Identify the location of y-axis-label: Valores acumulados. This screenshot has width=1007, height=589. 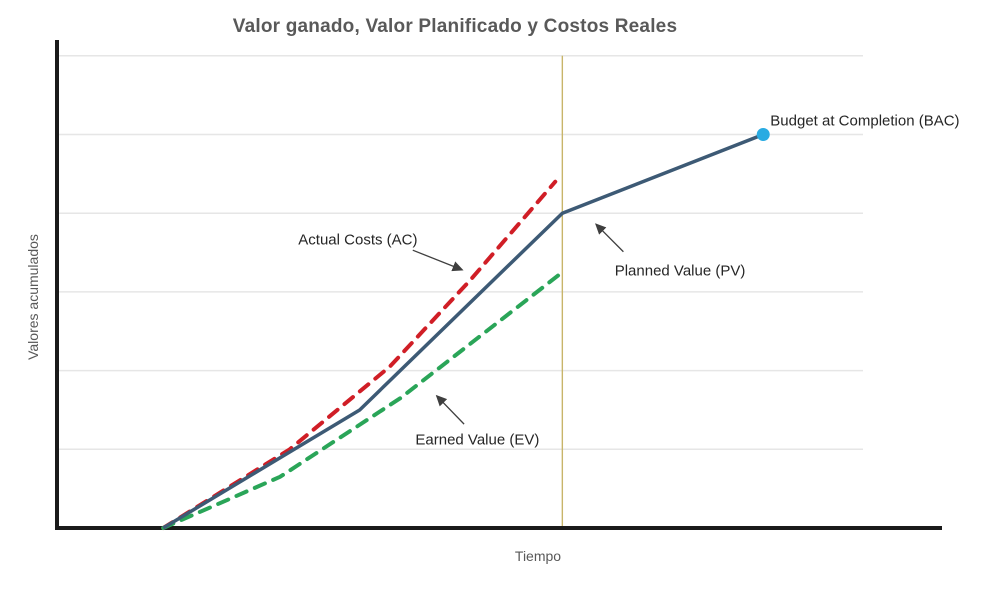
(33, 297).